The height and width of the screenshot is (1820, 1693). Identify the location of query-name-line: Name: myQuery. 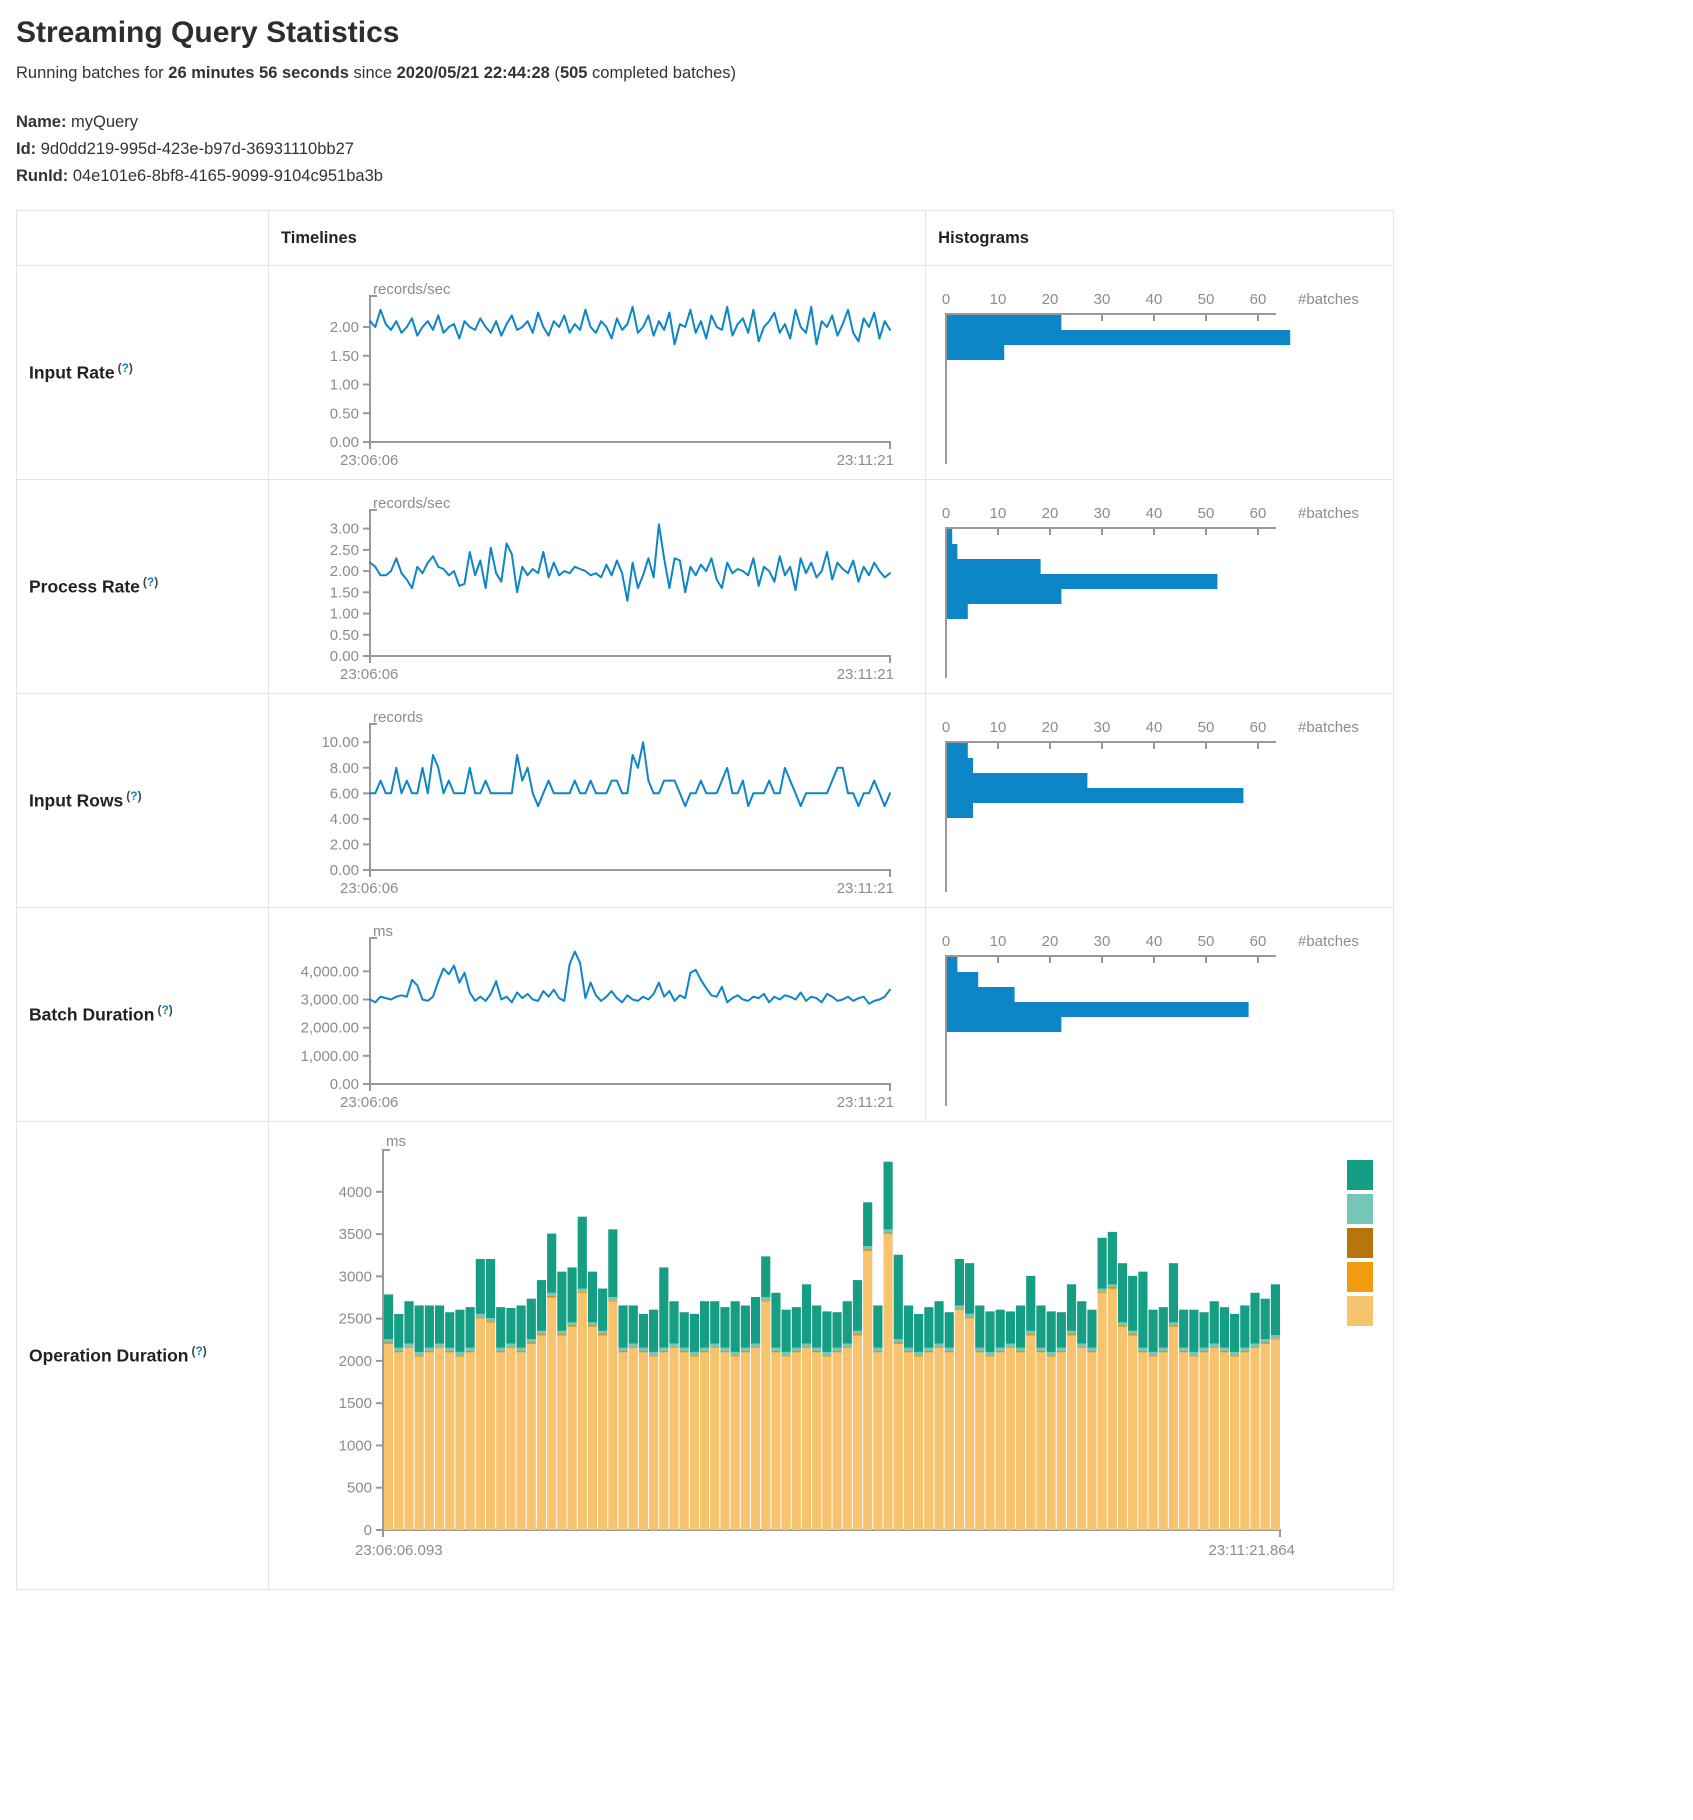
(77, 122).